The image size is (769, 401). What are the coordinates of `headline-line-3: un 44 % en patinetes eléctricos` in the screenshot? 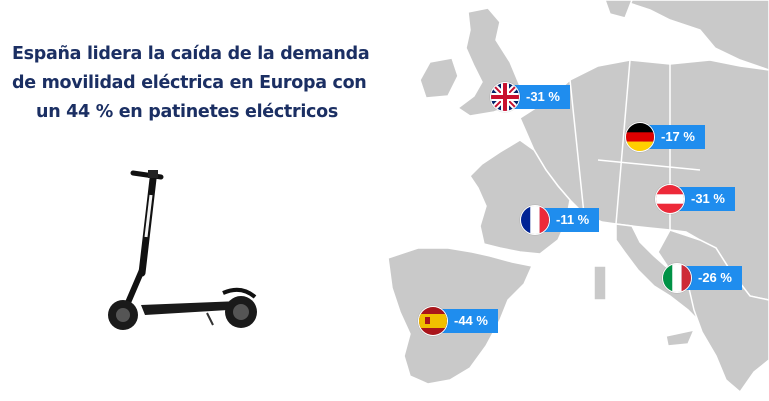 It's located at (187, 112).